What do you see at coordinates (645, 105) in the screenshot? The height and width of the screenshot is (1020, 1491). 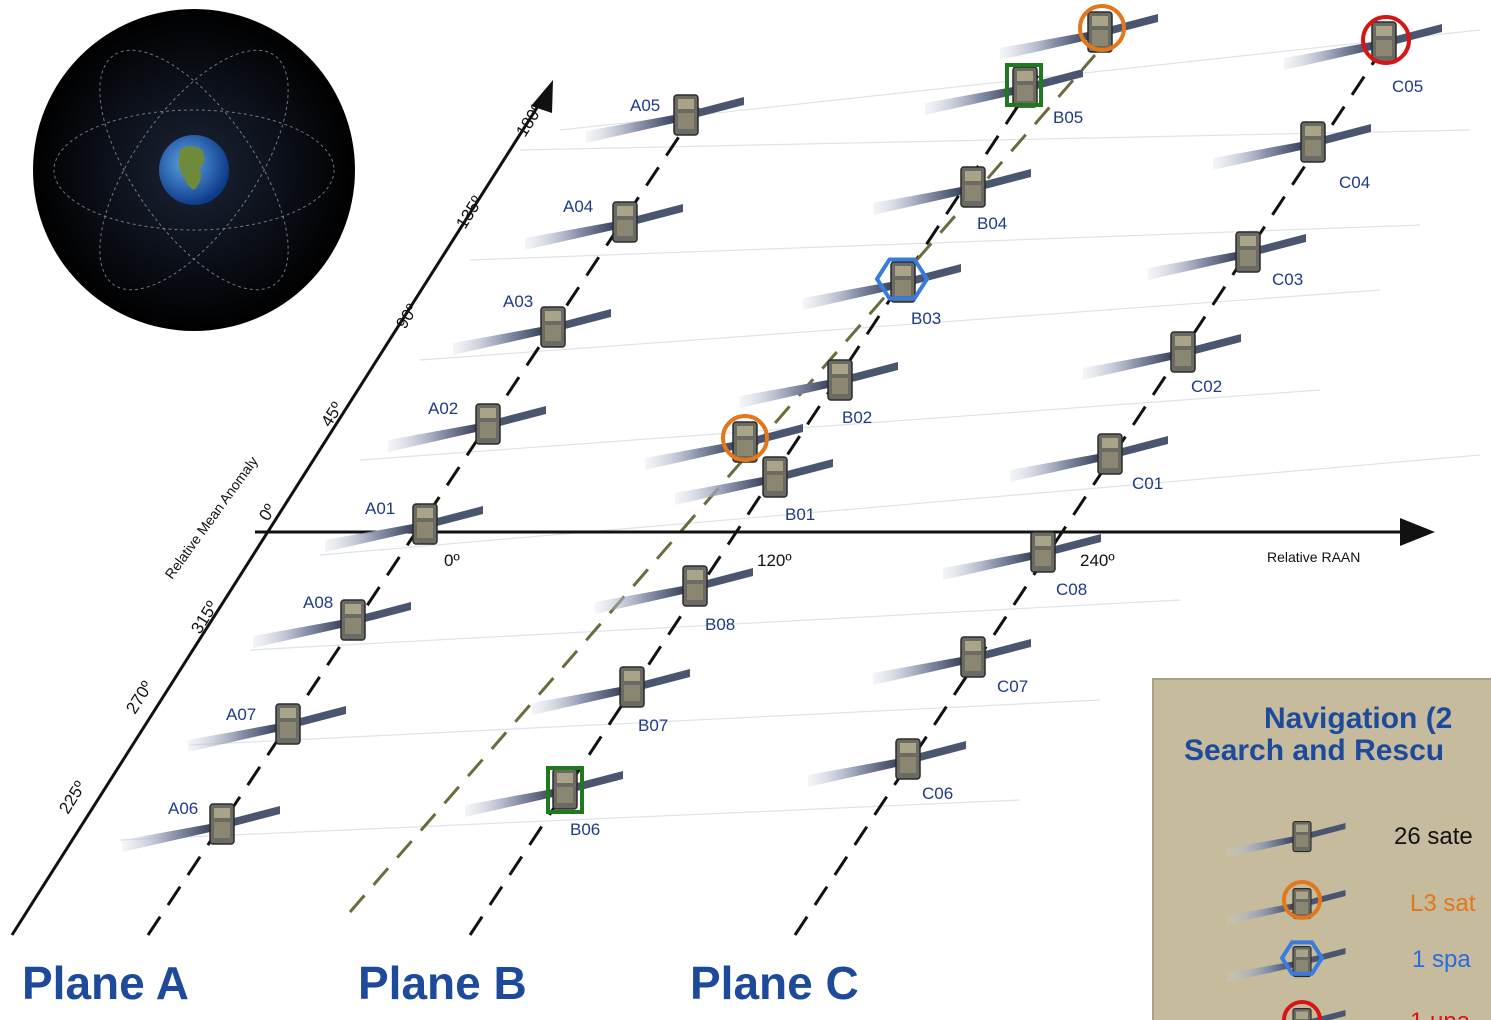 I see `satellite-label: A05` at bounding box center [645, 105].